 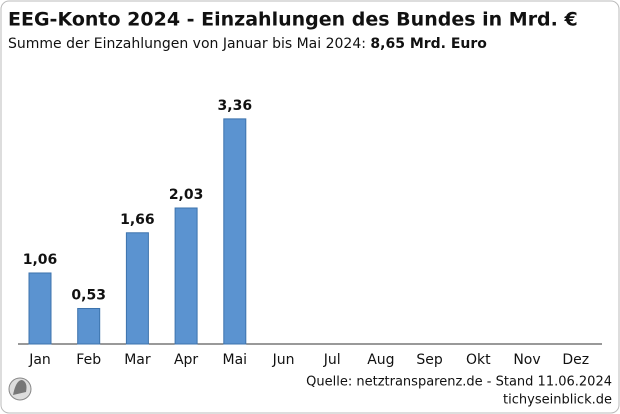 What do you see at coordinates (478, 360) in the screenshot?
I see `x-tick-label: Okt` at bounding box center [478, 360].